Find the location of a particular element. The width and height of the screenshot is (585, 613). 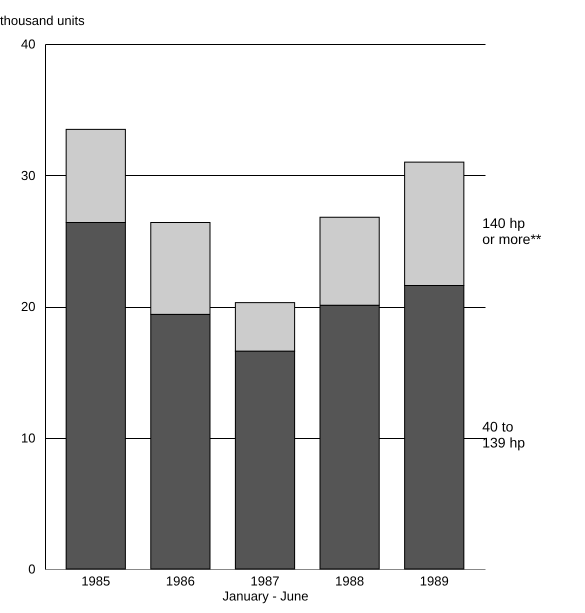

x-tick-label: 1987 is located at coordinates (265, 581).